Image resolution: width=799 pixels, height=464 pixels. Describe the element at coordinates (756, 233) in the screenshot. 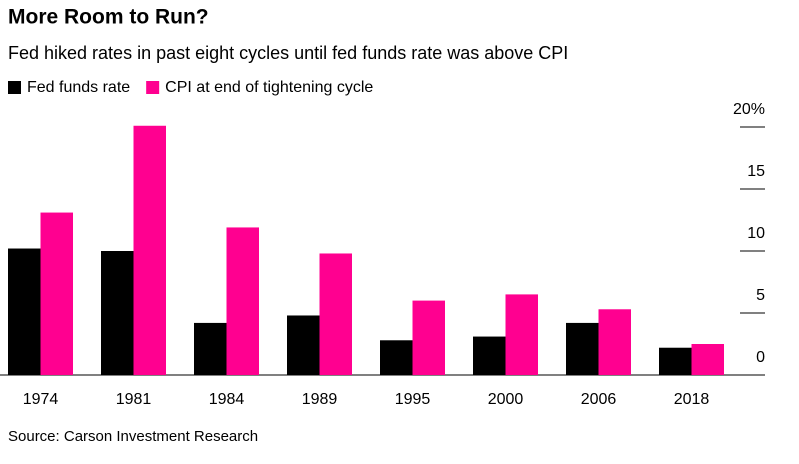

I see `y-tick-label: 10` at that location.